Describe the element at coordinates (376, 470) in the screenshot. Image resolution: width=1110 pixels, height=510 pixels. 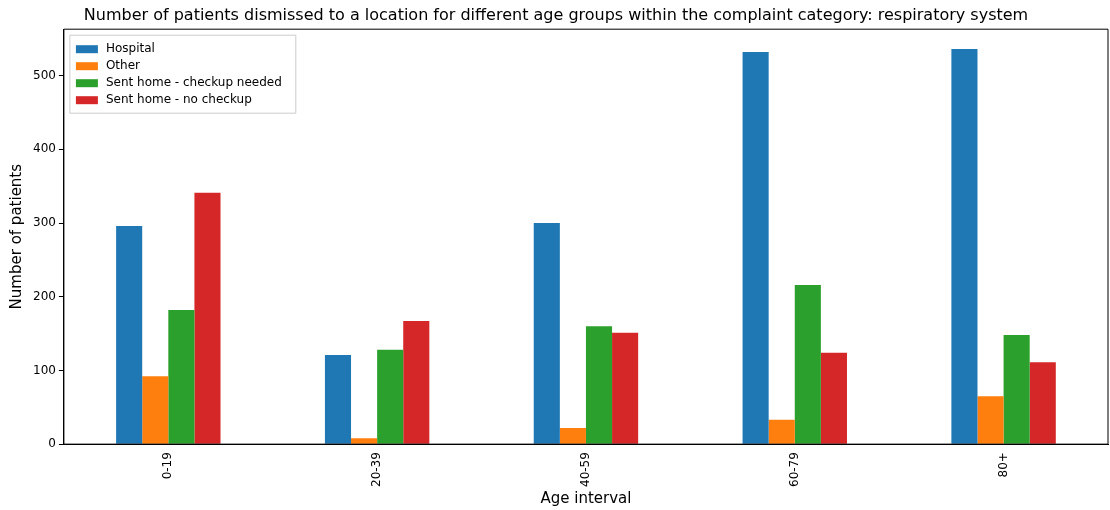
I see `x-tick-label: 20-39` at that location.